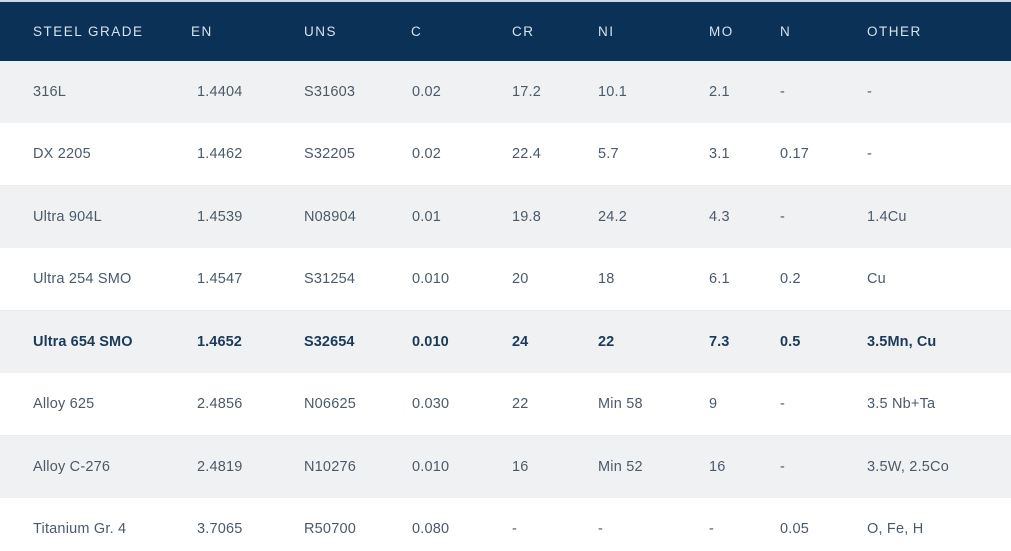 This screenshot has height=551, width=1011. I want to click on cell-value: Alloy 625, so click(64, 404).